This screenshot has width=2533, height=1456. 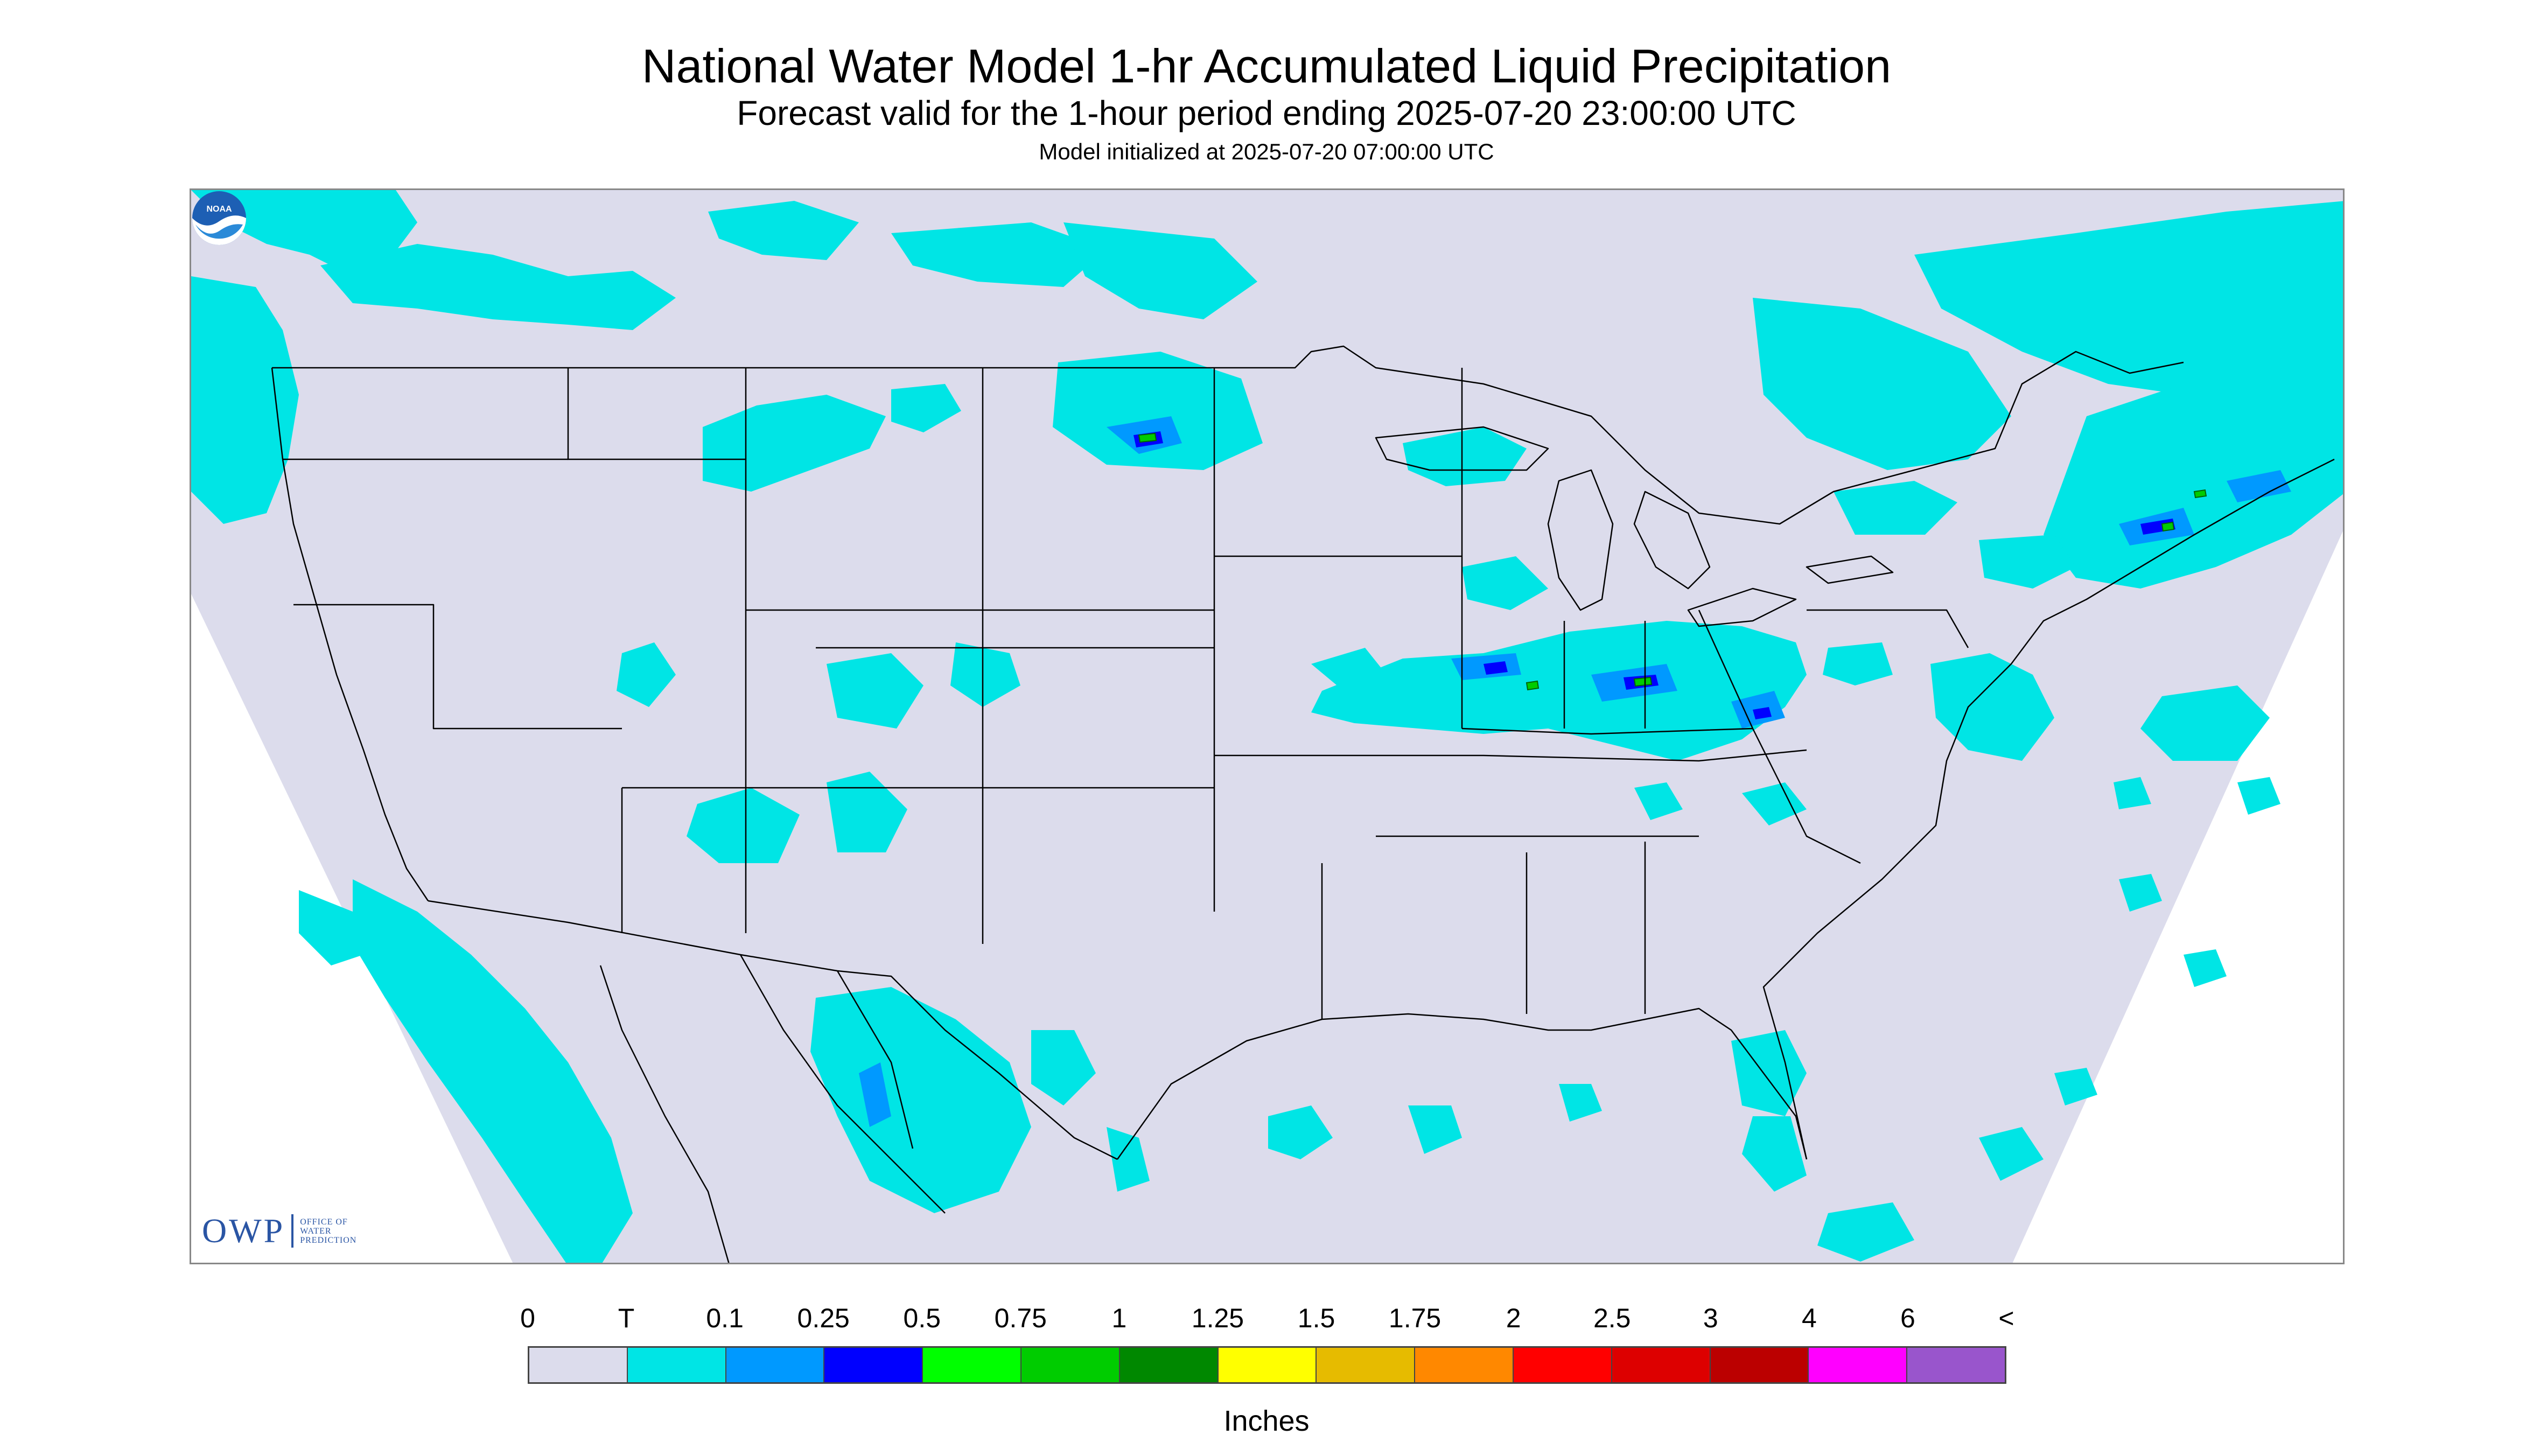 I want to click on legend-tick-label: 3, so click(x=1710, y=1318).